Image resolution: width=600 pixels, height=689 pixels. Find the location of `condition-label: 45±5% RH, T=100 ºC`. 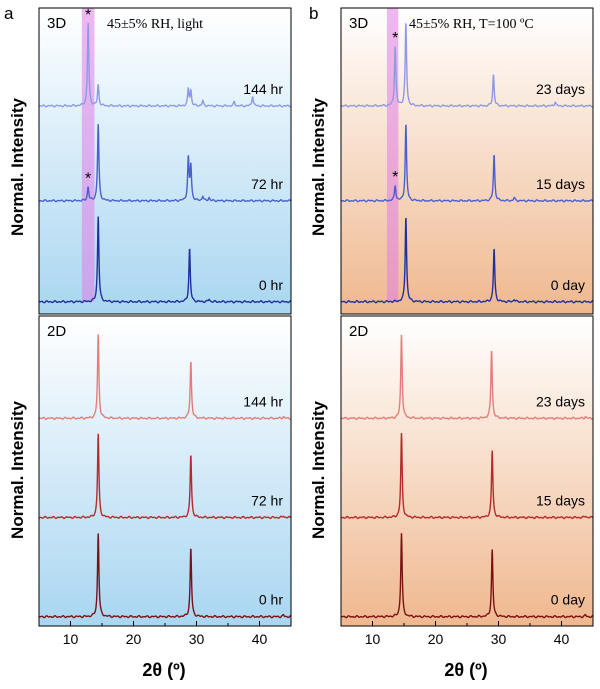

condition-label: 45±5% RH, T=100 ºC is located at coordinates (471, 24).